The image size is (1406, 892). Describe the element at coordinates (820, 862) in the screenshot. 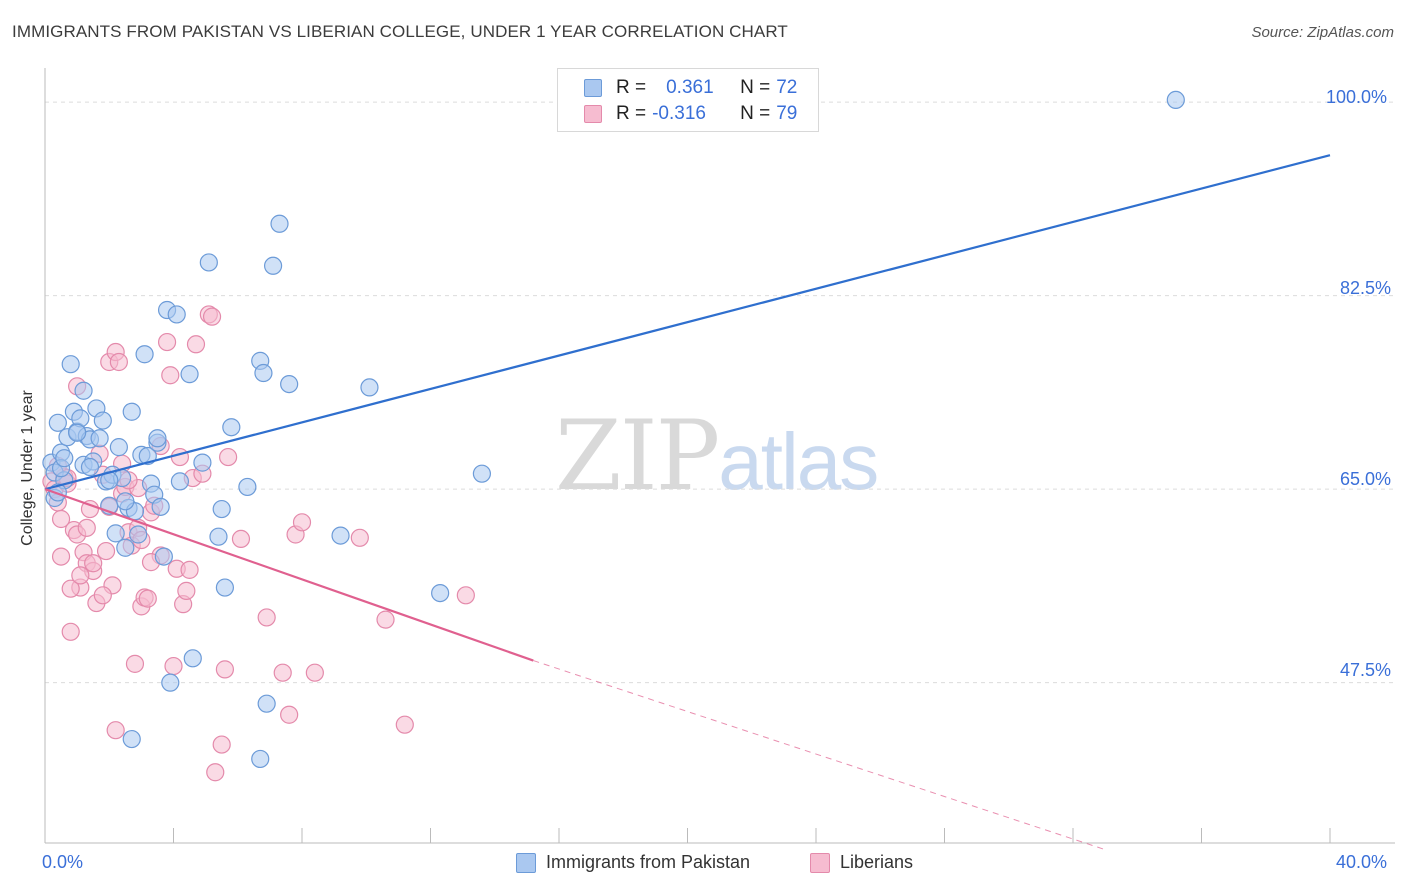

I see `legend-swatch-pink` at that location.